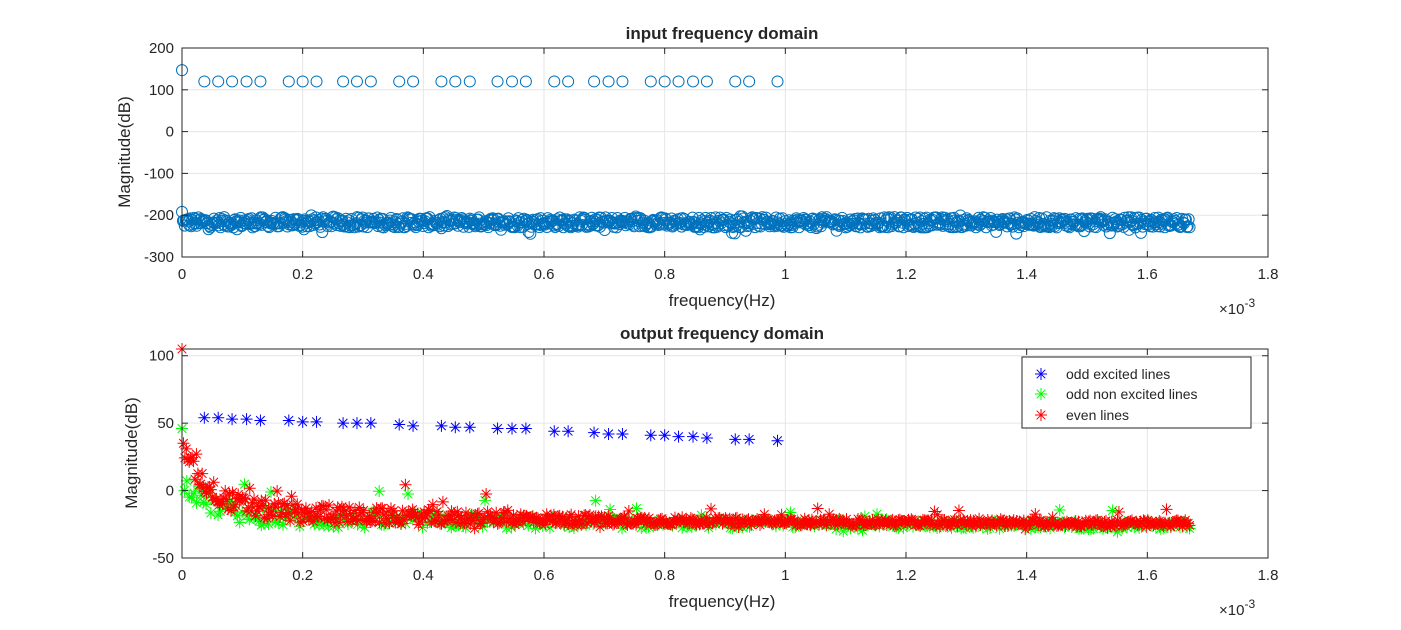  What do you see at coordinates (161, 48) in the screenshot?
I see `input-ytick-label: 200` at bounding box center [161, 48].